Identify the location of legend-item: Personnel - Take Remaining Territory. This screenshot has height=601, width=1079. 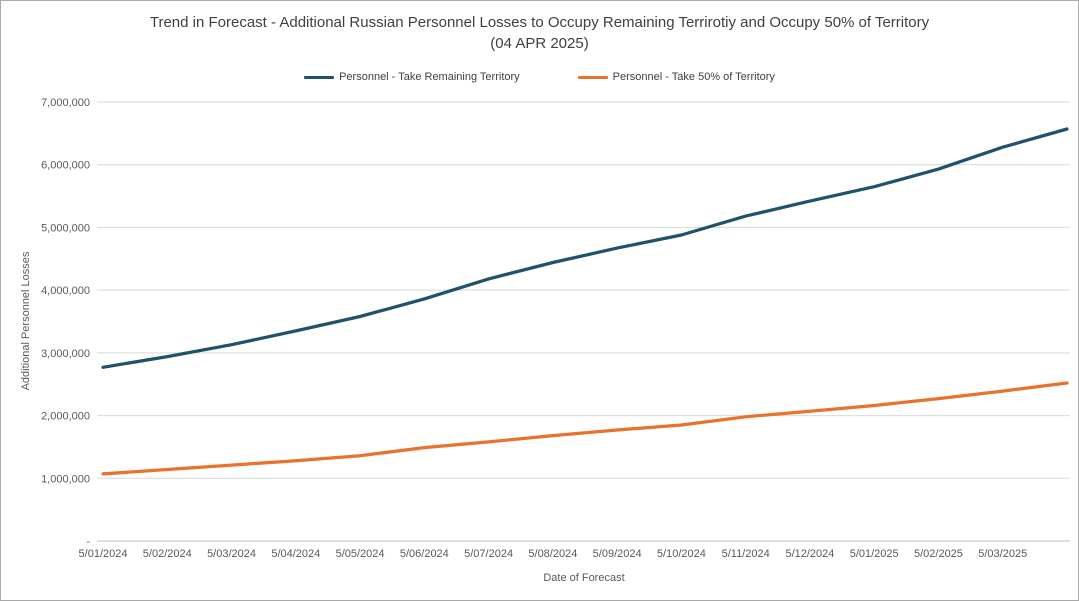
(412, 77).